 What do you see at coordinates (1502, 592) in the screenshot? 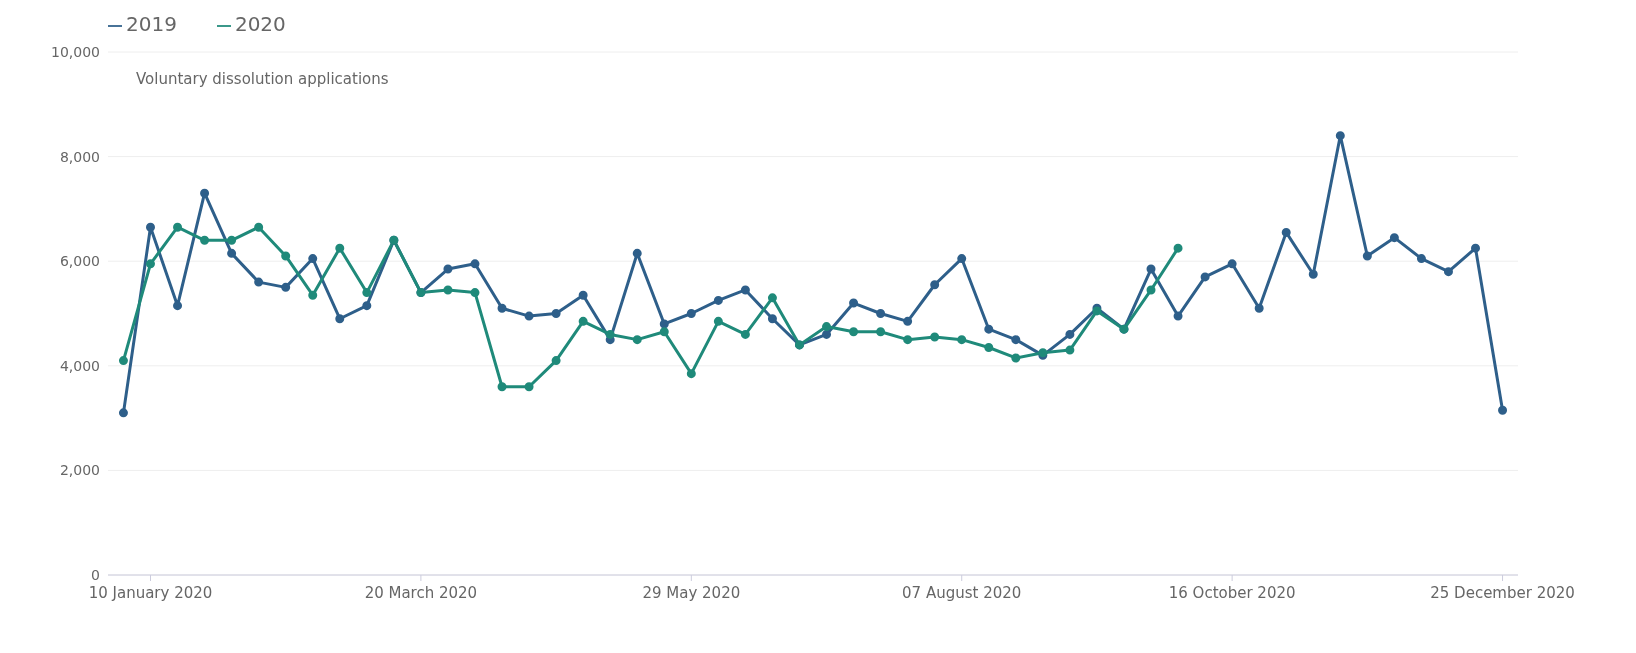
I see `x-tick-label: 25 December 2020` at bounding box center [1502, 592].